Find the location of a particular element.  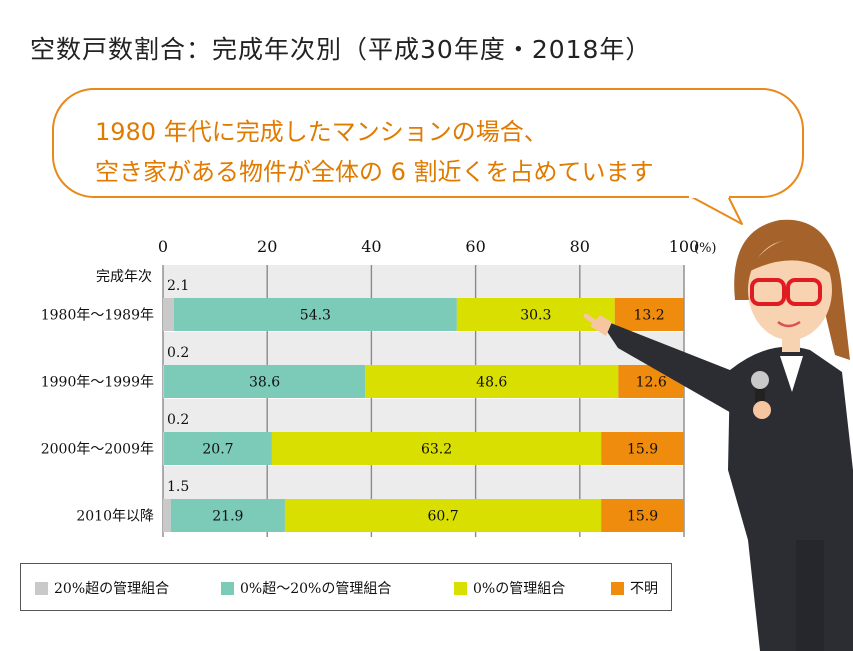

legend-item-zero: 0%の管理組合 is located at coordinates (509, 588).